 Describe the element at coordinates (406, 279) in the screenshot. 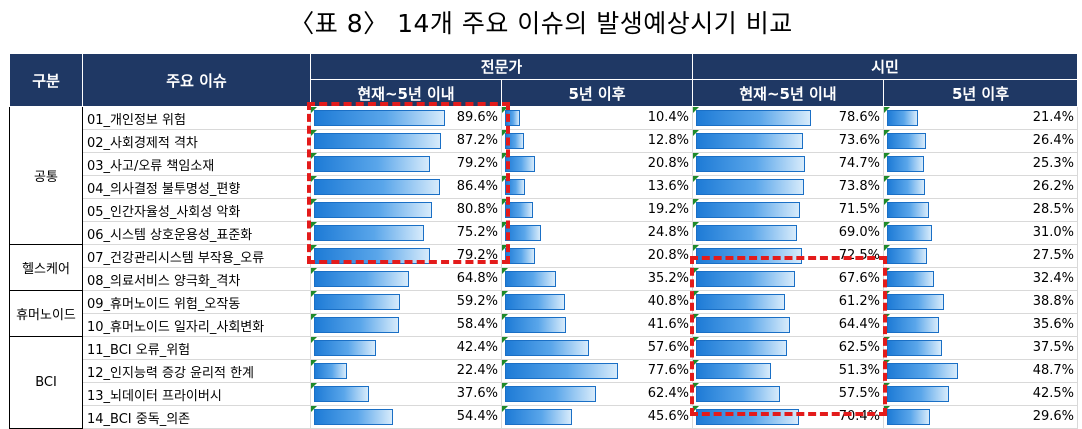

I see `experts-near-cell: 64.8%` at that location.